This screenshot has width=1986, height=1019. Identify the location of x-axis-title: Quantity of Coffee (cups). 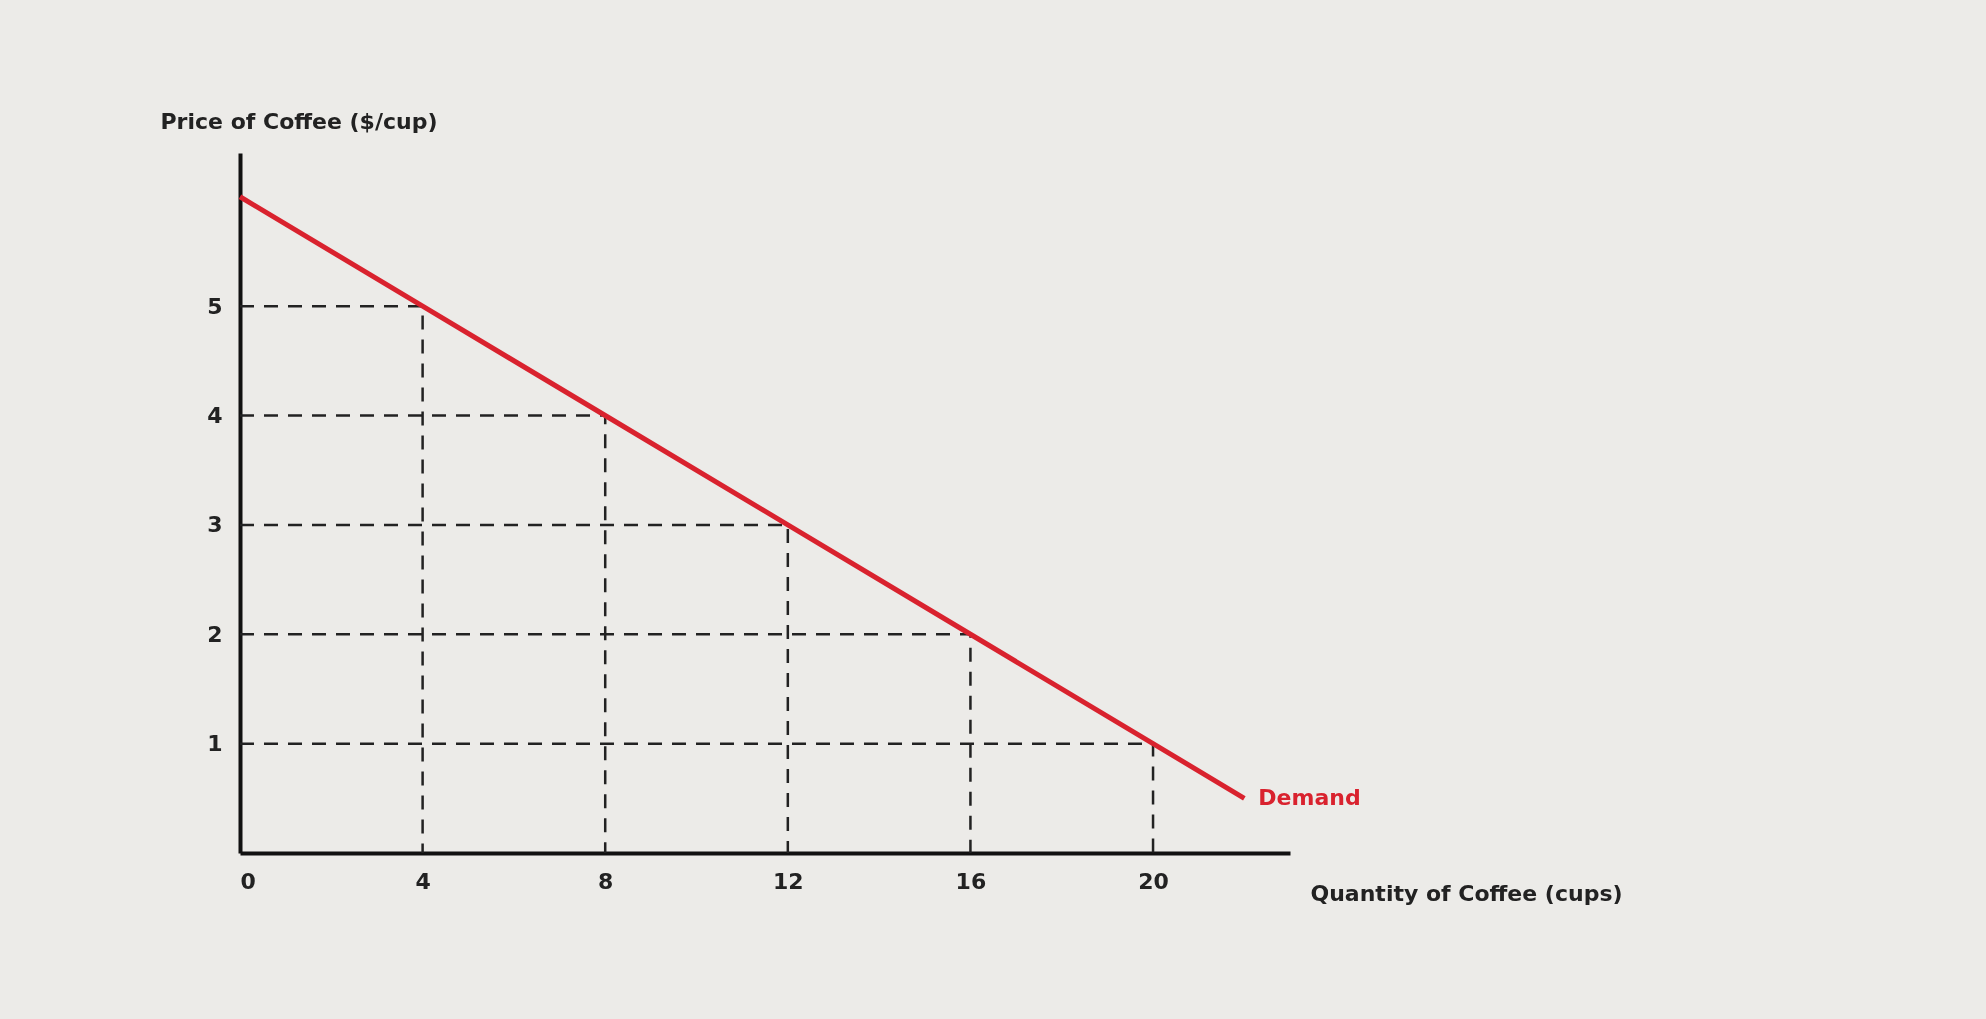
(1466, 893).